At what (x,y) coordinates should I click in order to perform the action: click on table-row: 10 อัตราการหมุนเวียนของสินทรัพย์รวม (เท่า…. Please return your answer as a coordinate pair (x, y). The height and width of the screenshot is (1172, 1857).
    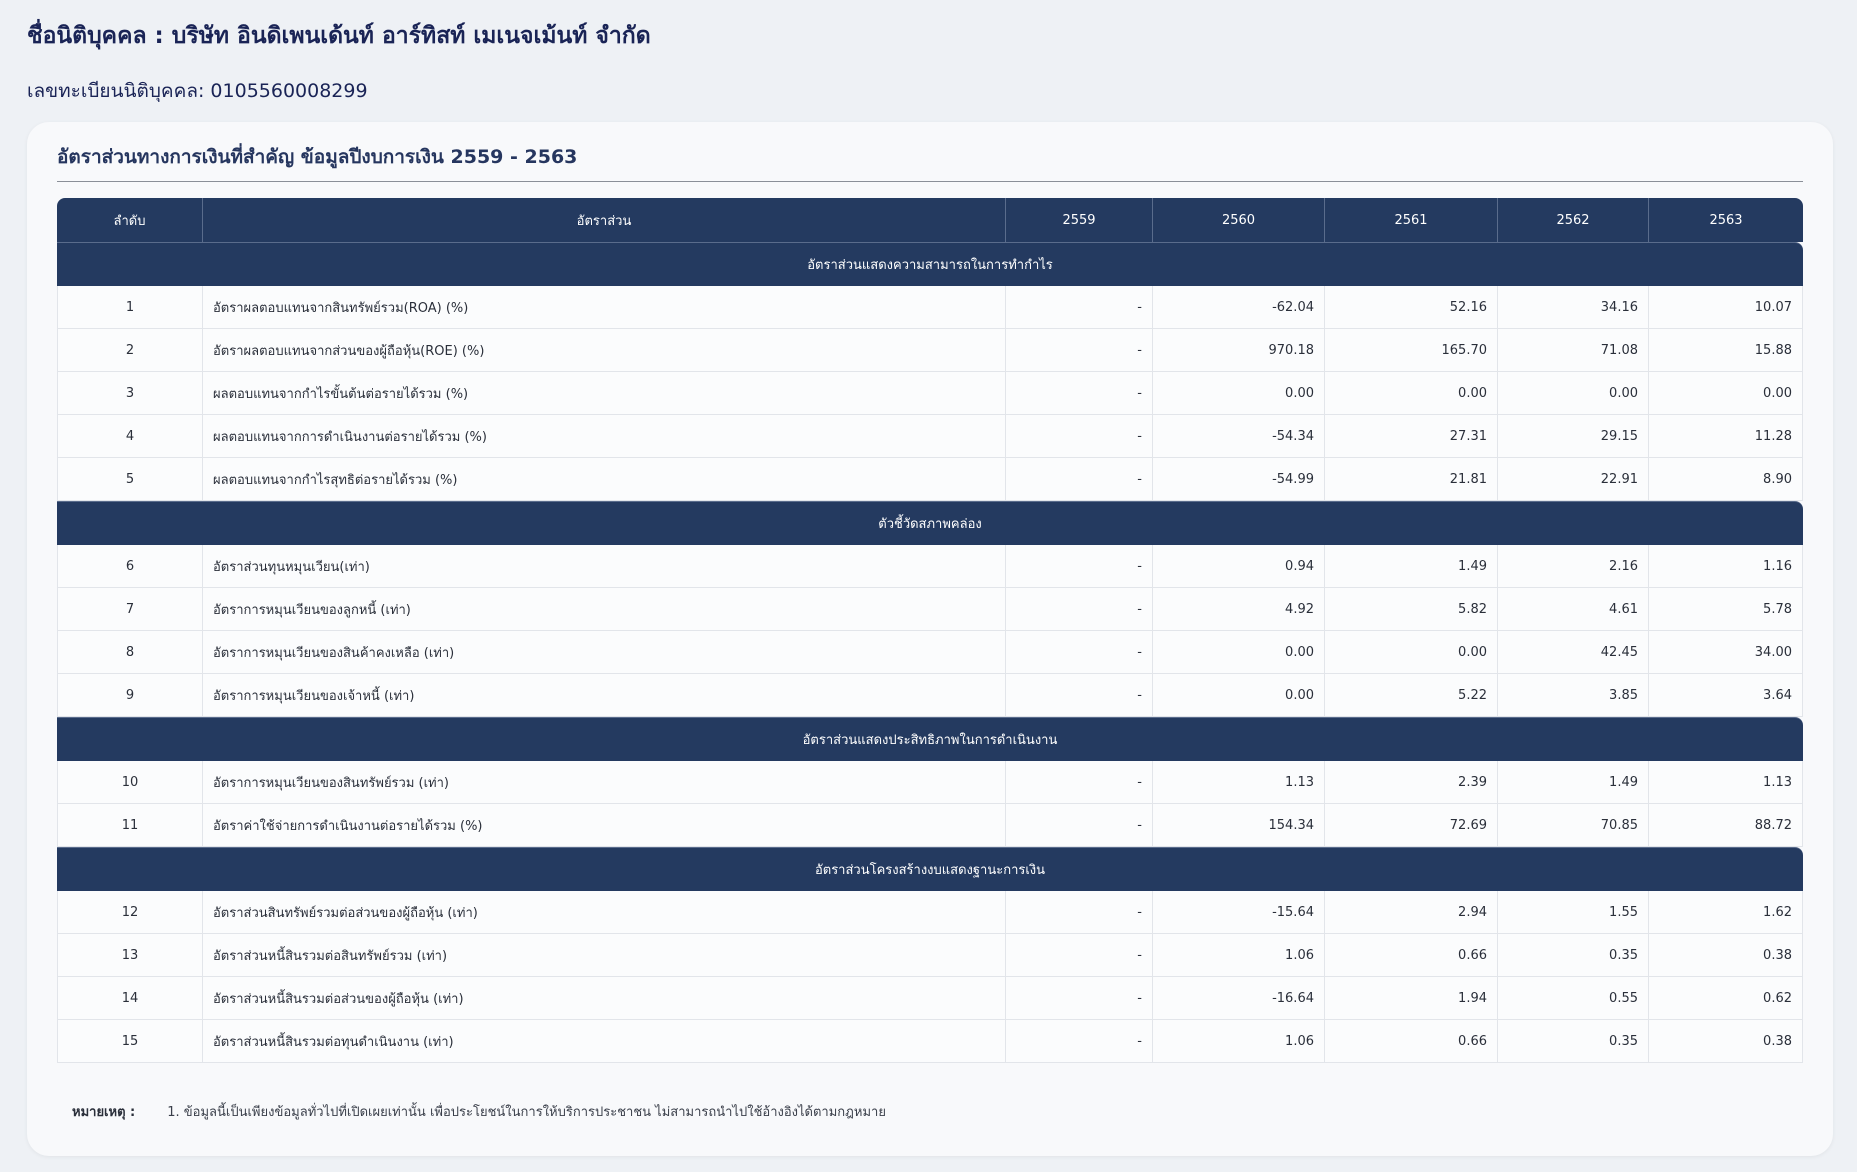
    Looking at the image, I should click on (930, 782).